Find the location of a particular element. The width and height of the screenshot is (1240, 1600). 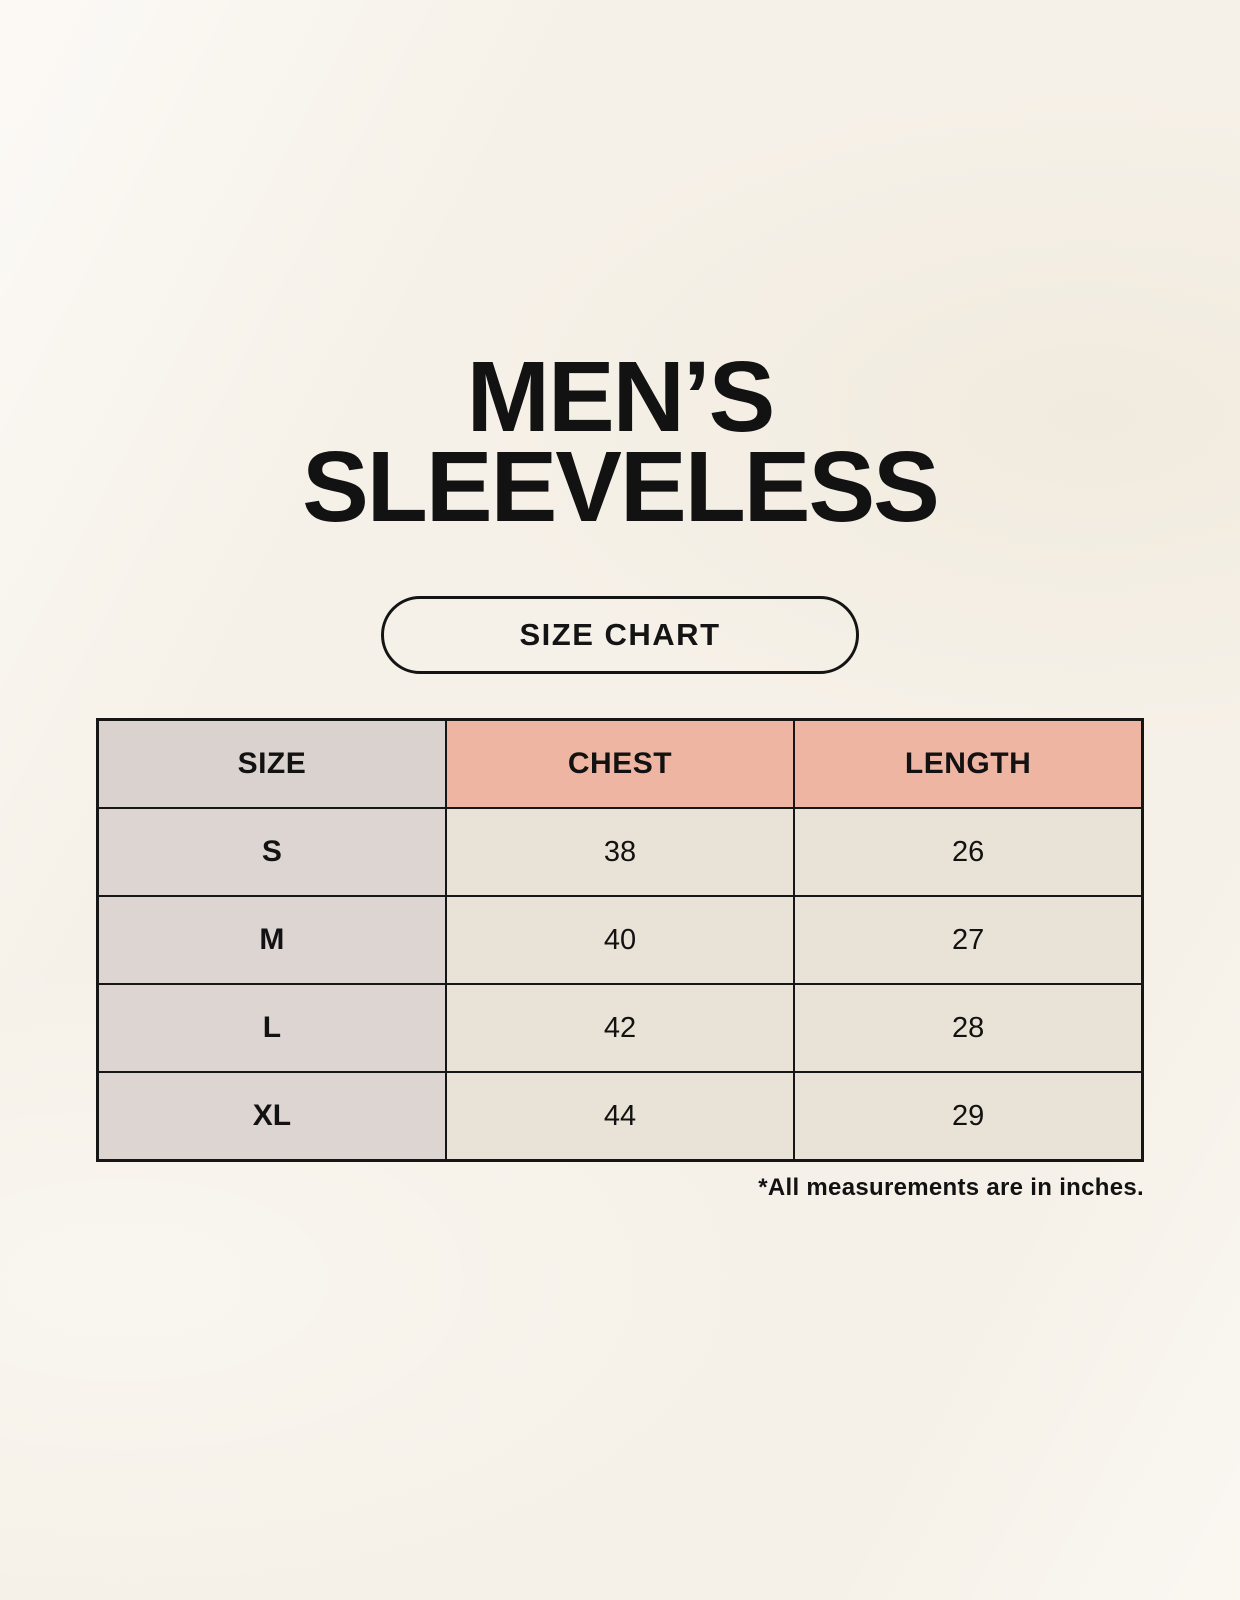

table-header-row: SIZE CHEST LENGTH is located at coordinates (620, 763).